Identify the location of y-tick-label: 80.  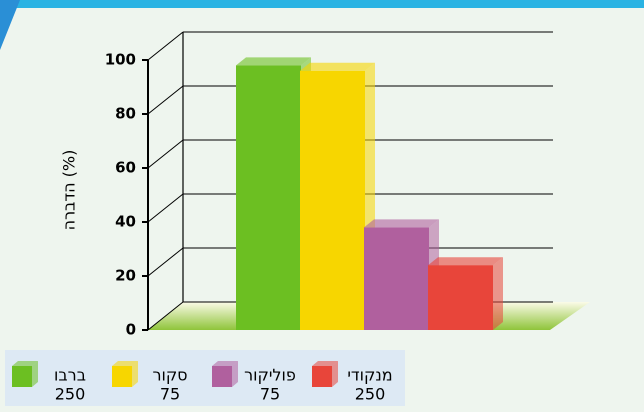
(125, 114).